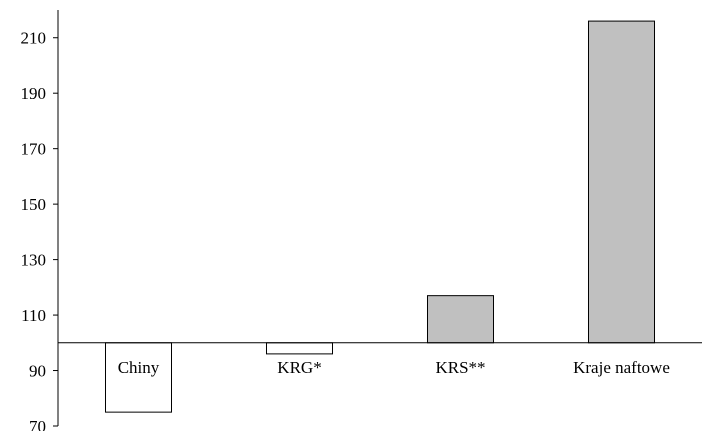 This screenshot has height=431, width=702. What do you see at coordinates (34, 93) in the screenshot?
I see `y-tick-label: 190` at bounding box center [34, 93].